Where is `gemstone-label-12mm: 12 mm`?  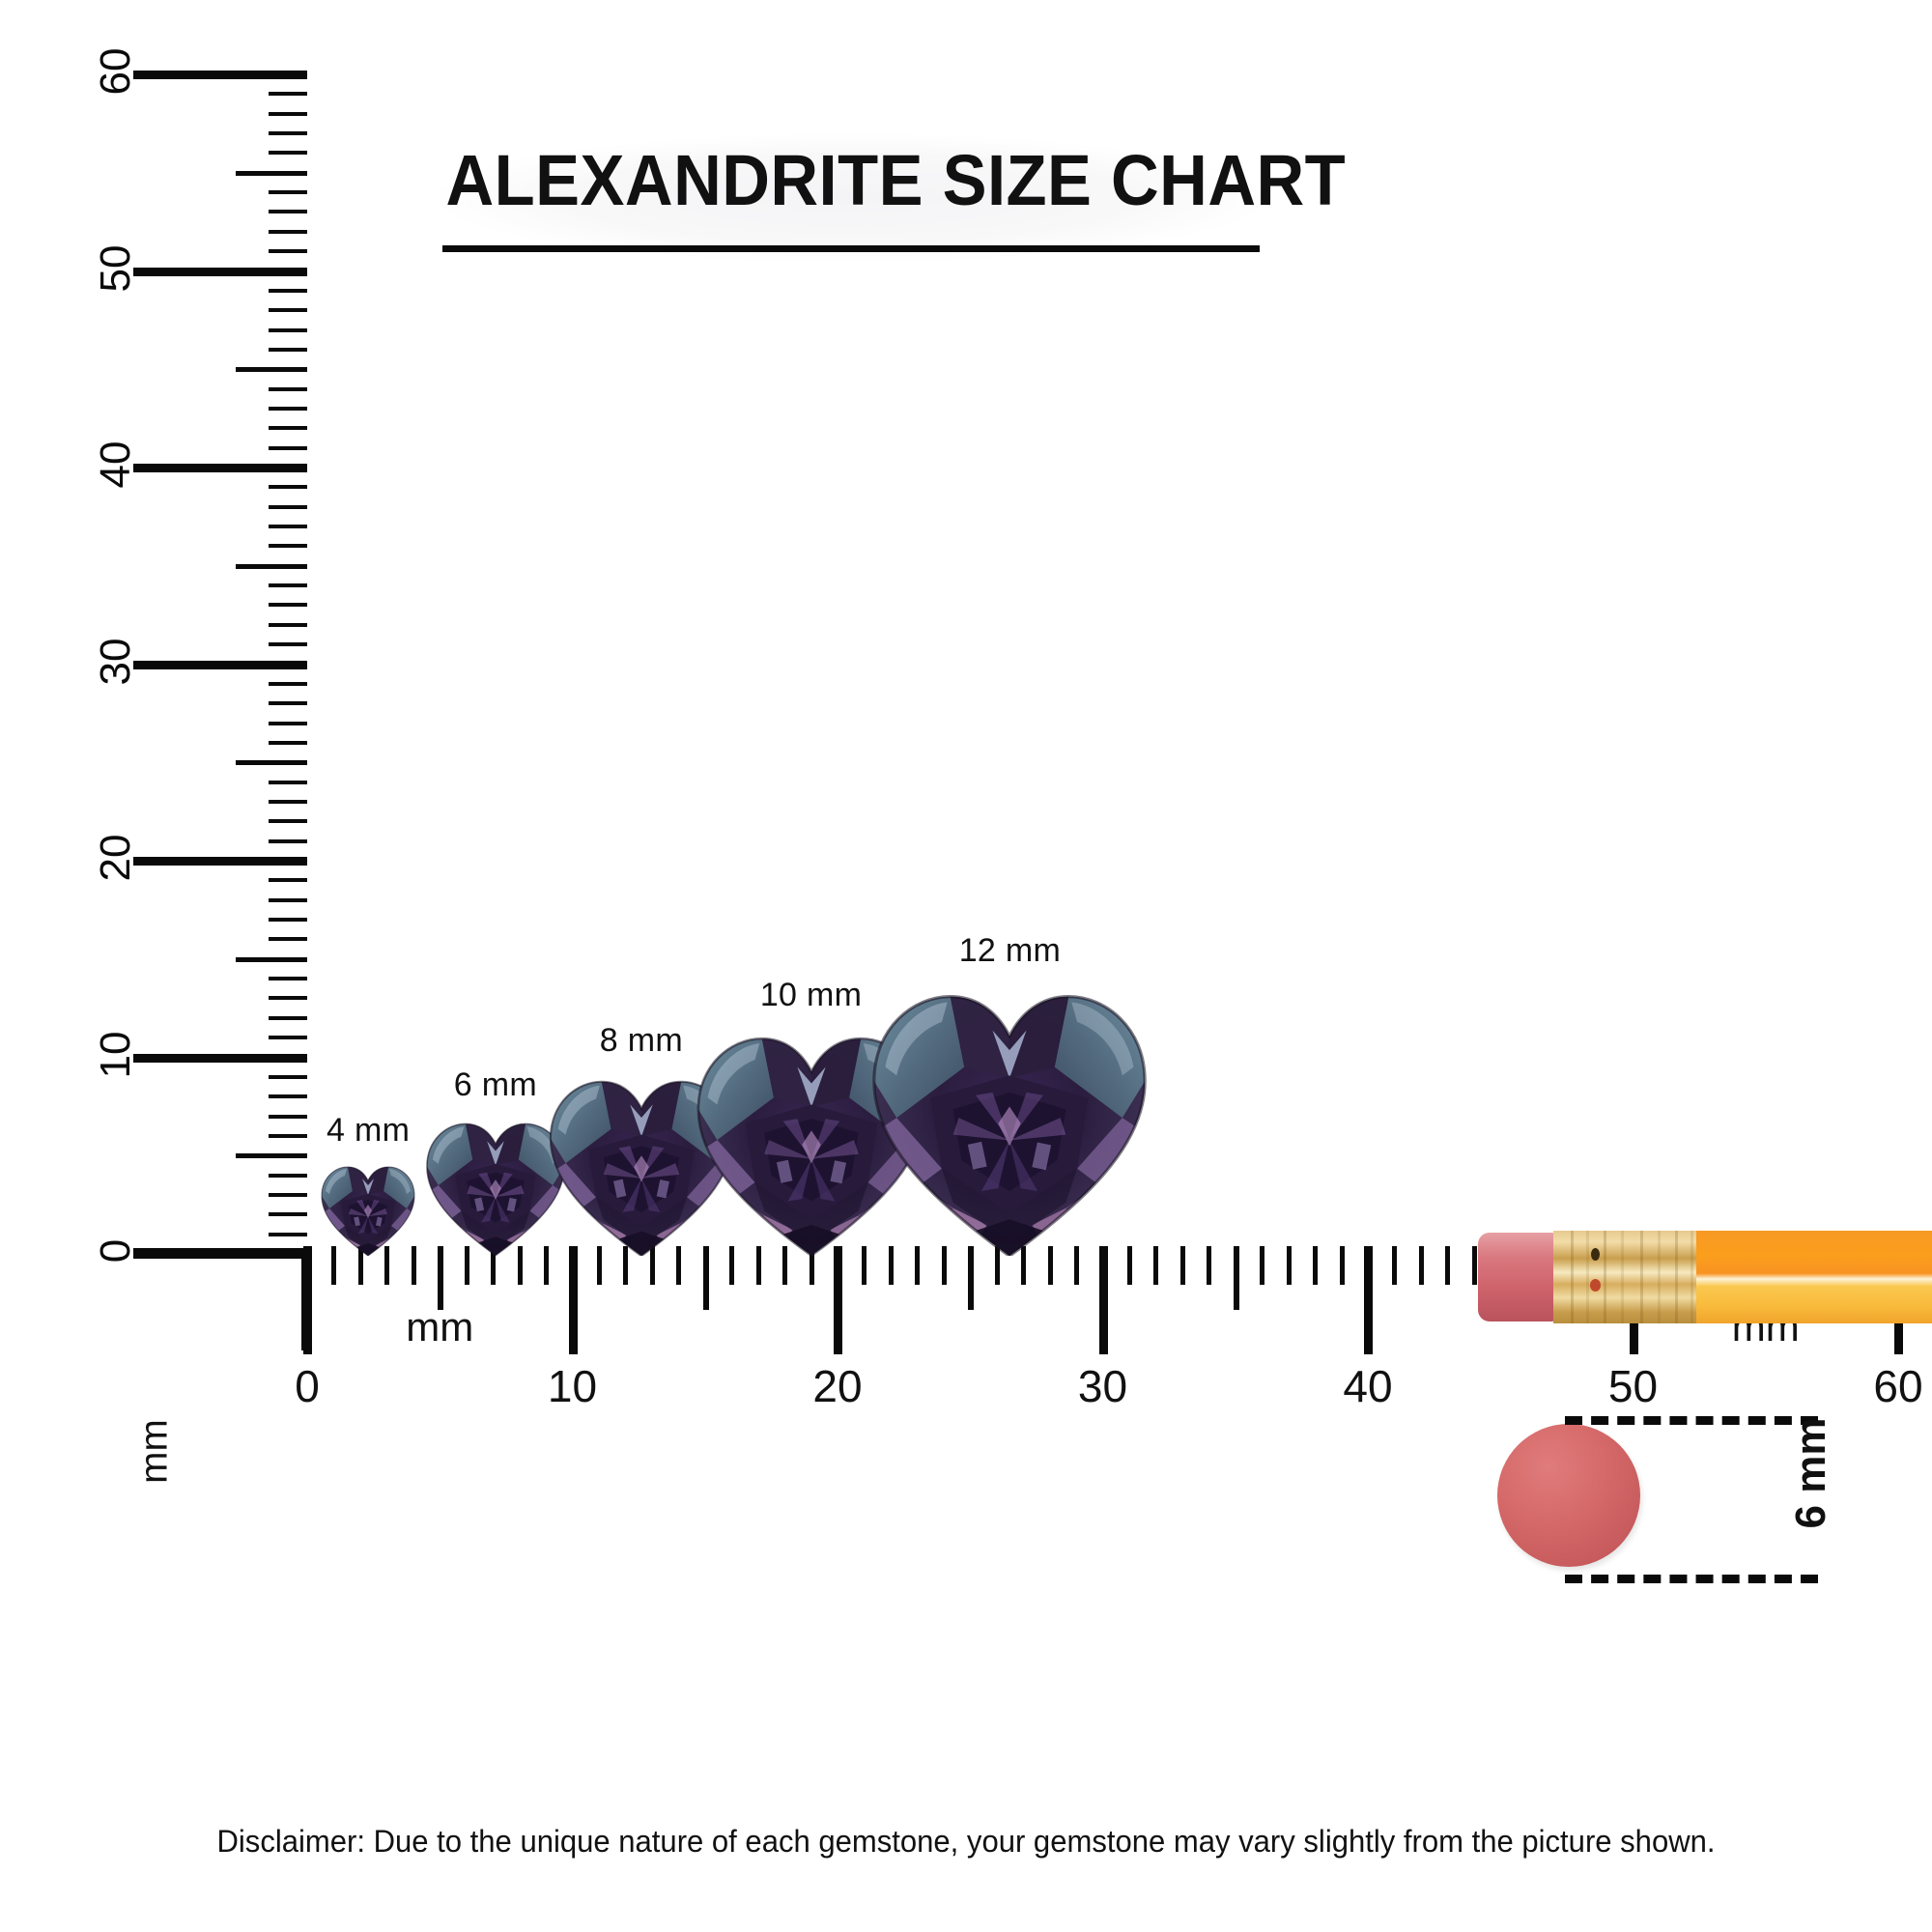 gemstone-label-12mm: 12 mm is located at coordinates (1010, 950).